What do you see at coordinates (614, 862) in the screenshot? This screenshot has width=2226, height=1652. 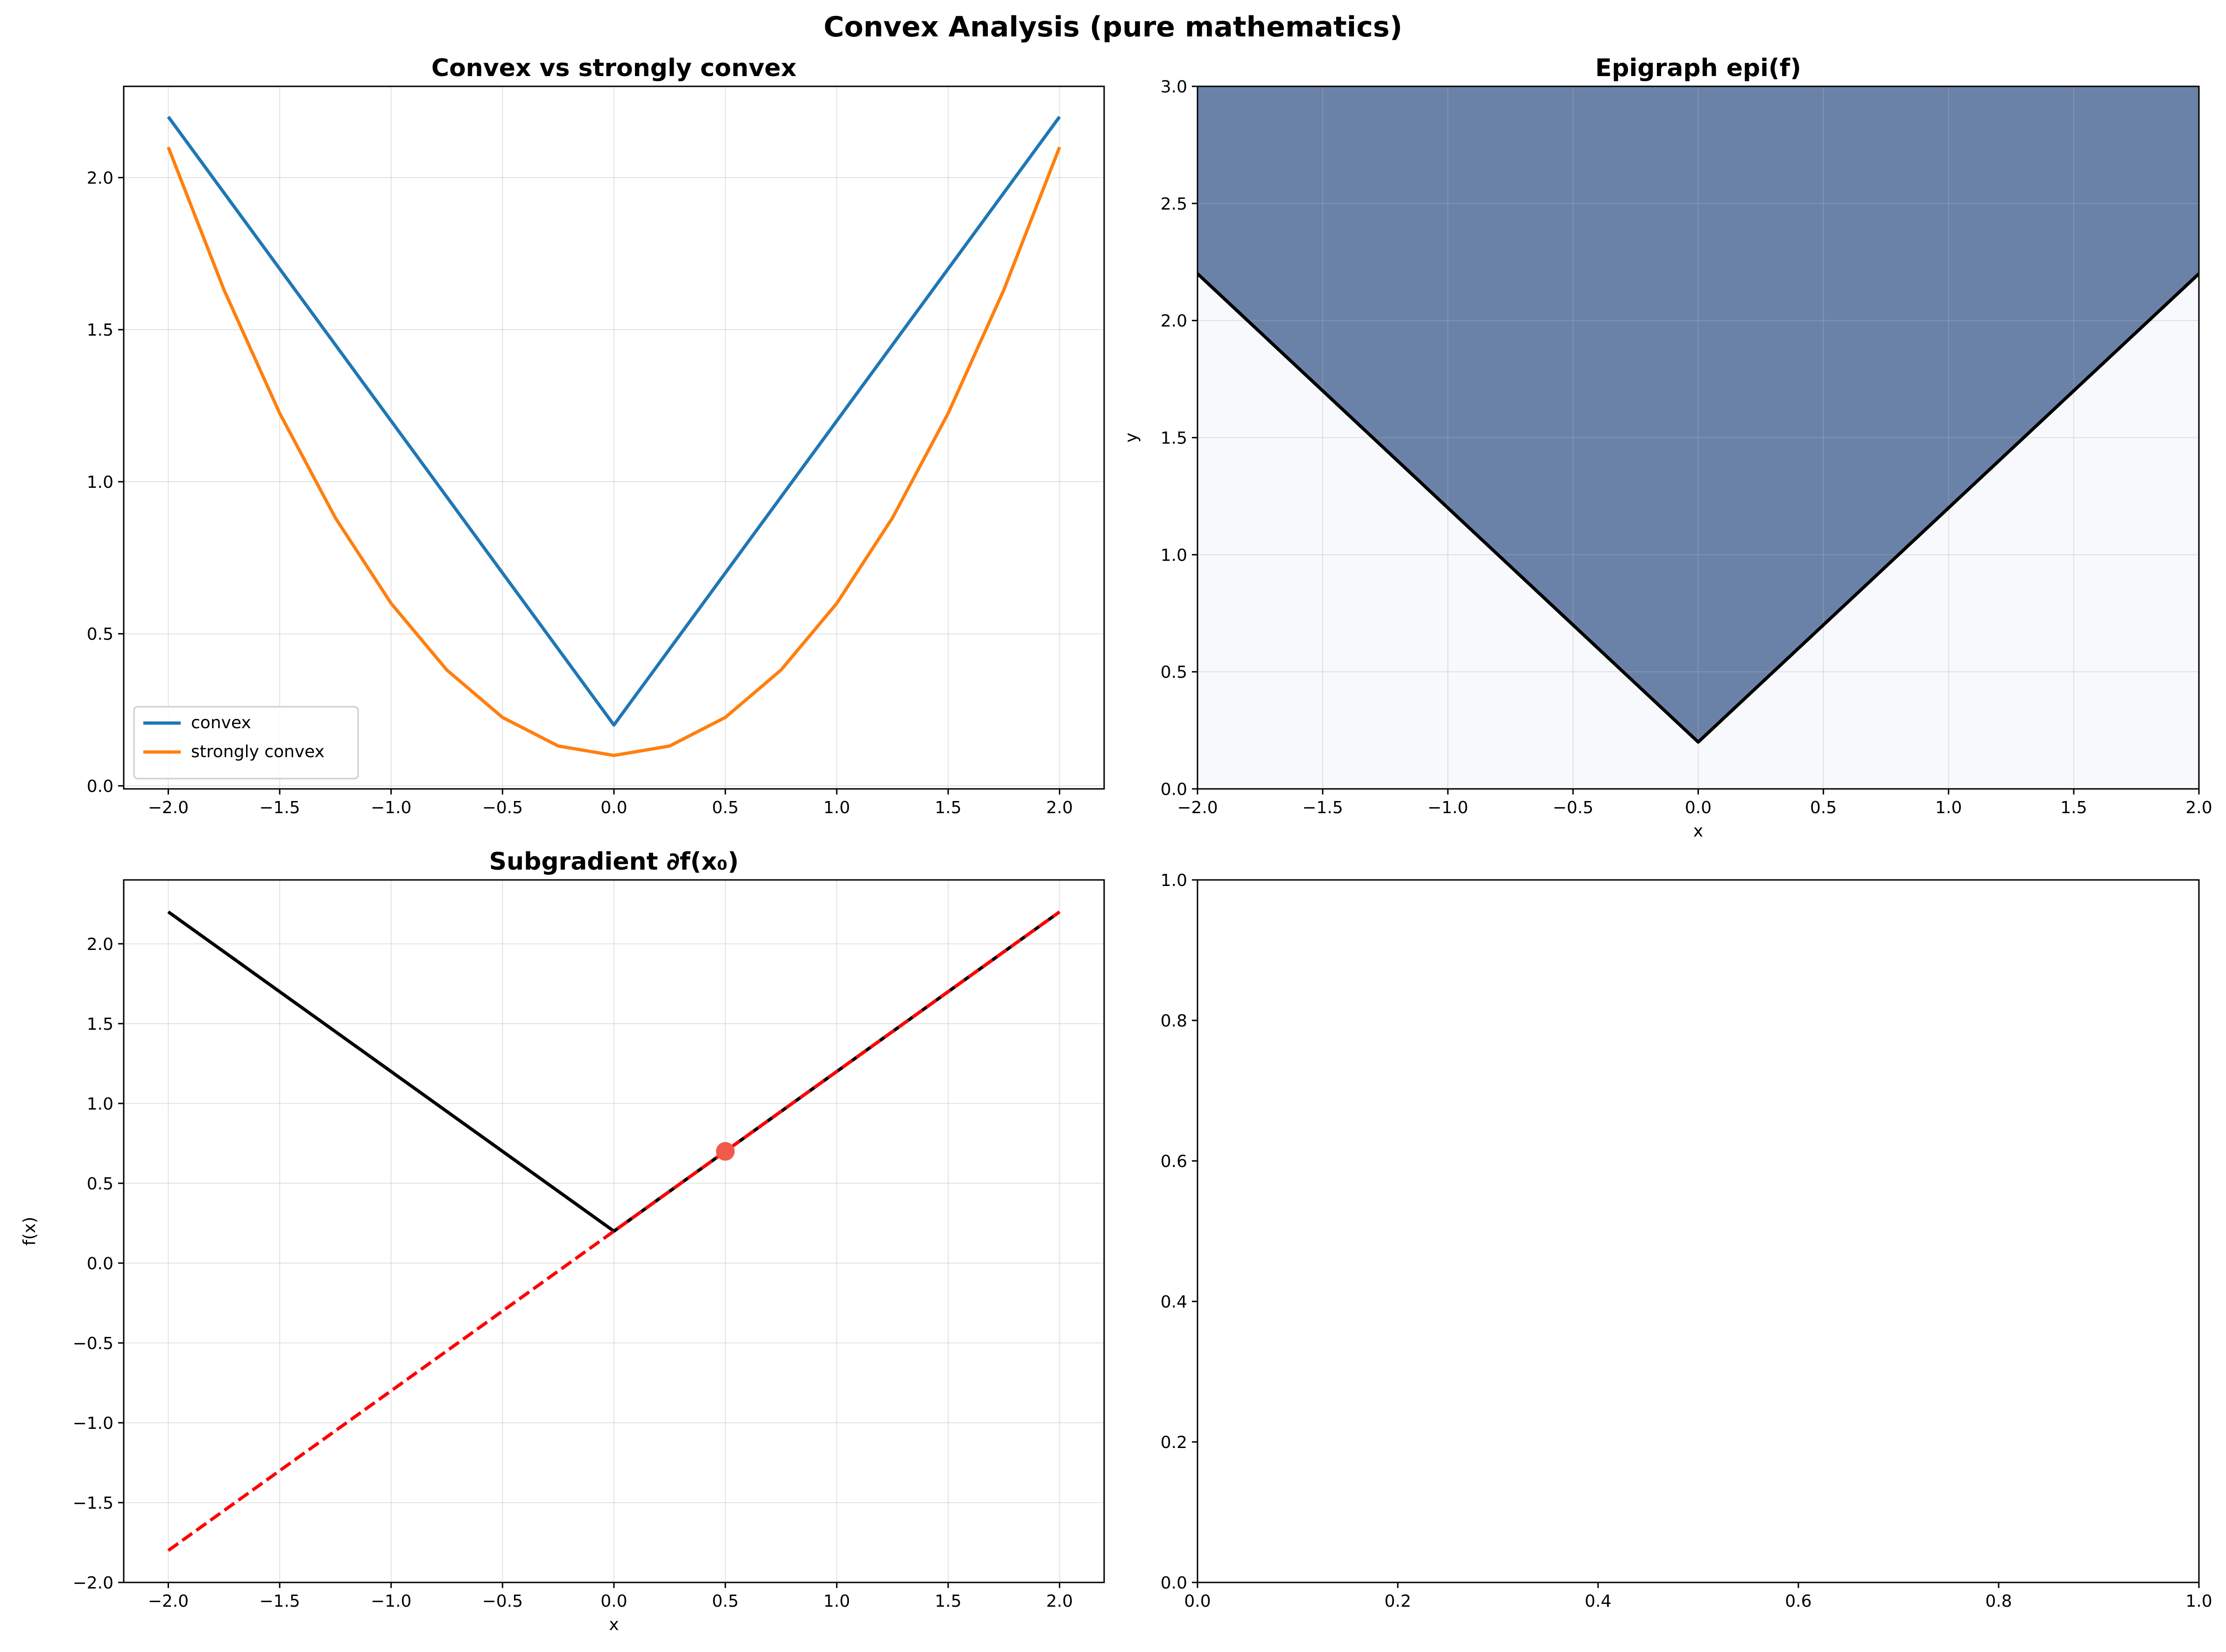 I see `panel-title: Subgradient ∂f(x₀)` at bounding box center [614, 862].